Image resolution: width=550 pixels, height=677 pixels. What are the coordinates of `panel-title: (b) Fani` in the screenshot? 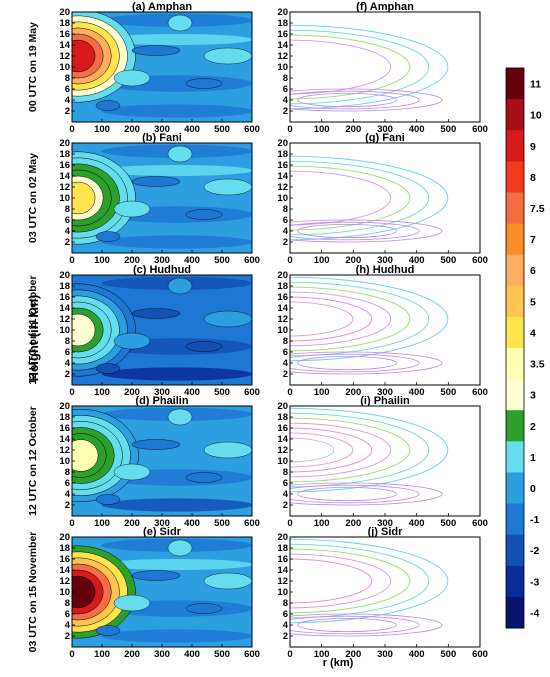 It's located at (162, 138).